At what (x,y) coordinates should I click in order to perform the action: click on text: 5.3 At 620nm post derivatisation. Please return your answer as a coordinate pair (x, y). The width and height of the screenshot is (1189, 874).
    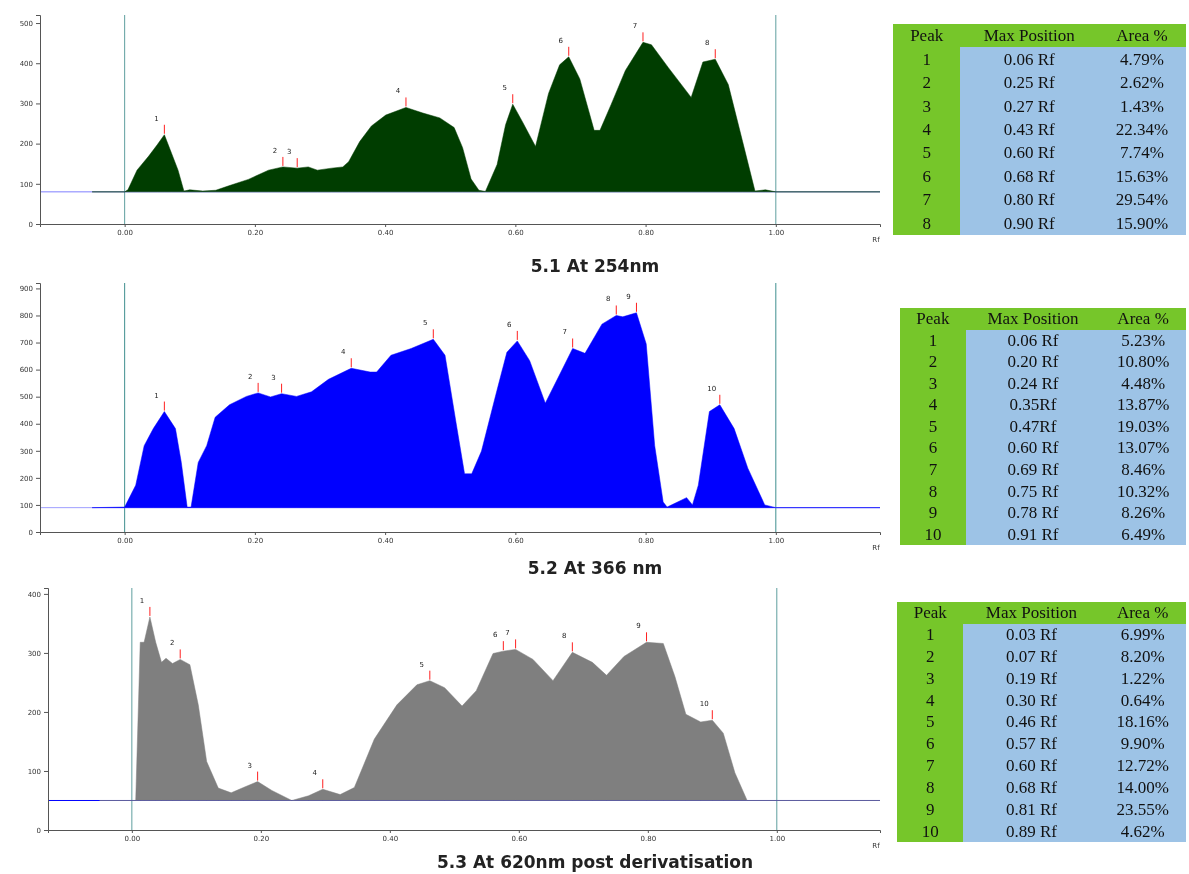
    Looking at the image, I should click on (595, 862).